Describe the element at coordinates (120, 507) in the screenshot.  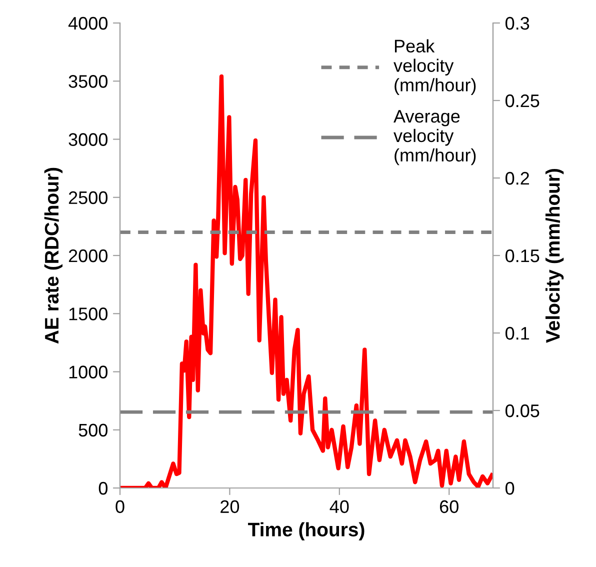
I see `x-tick-label: 0` at that location.